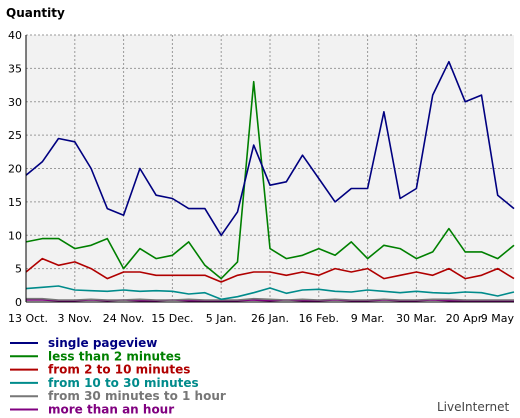 Image resolution: width=520 pixels, height=418 pixels. I want to click on y-axis-ticks: 0 5 10 15 20 25 30 35 40, so click(15, 169).